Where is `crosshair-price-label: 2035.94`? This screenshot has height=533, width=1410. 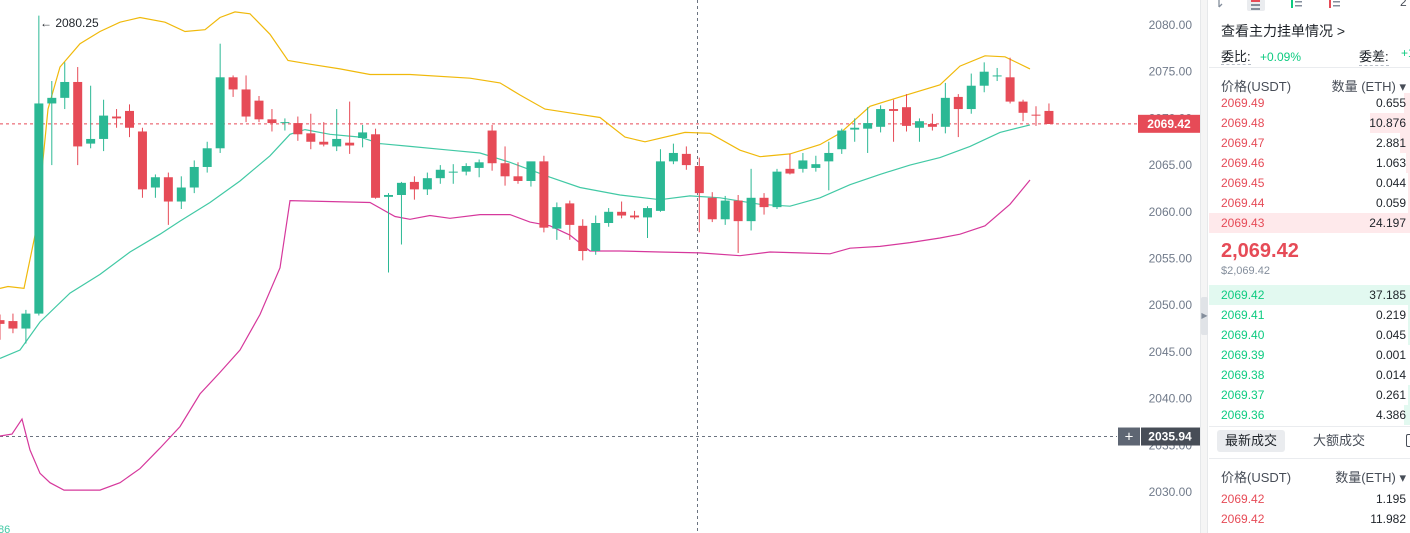
crosshair-price-label: 2035.94 is located at coordinates (1170, 437).